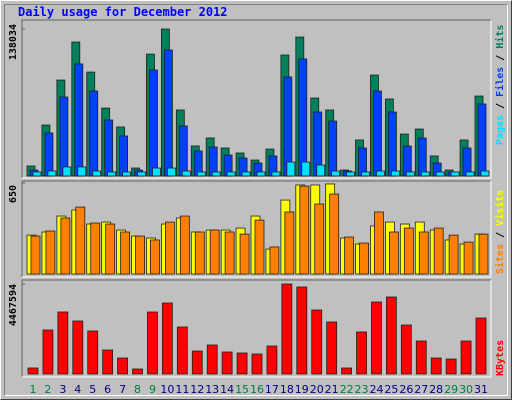  What do you see at coordinates (212, 389) in the screenshot?
I see `x-tick-label: 13` at bounding box center [212, 389].